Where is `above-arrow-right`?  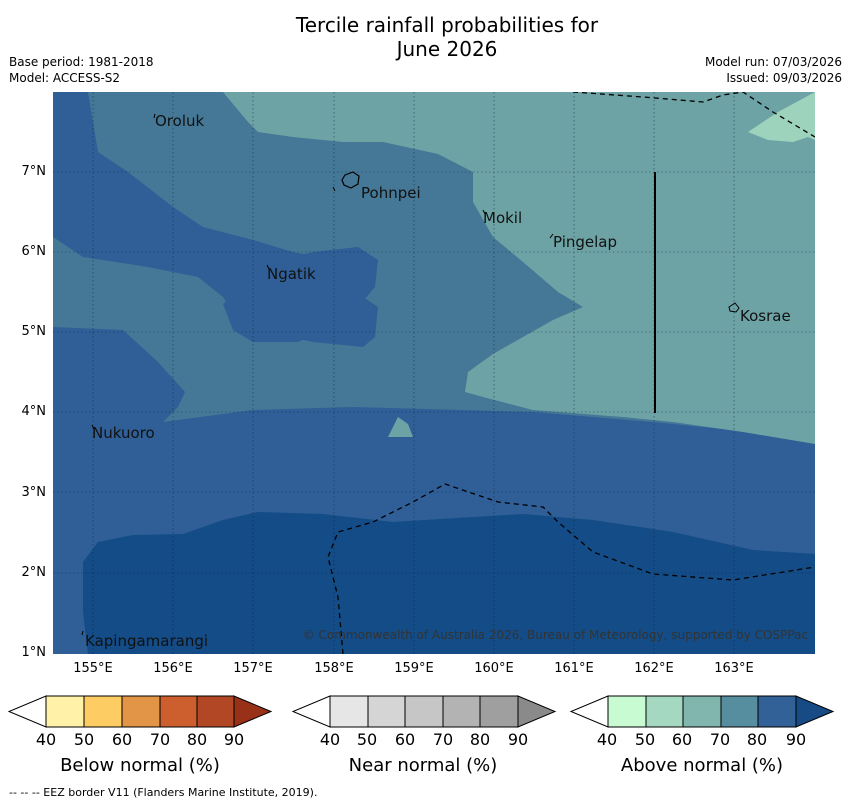 above-arrow-right is located at coordinates (815, 711).